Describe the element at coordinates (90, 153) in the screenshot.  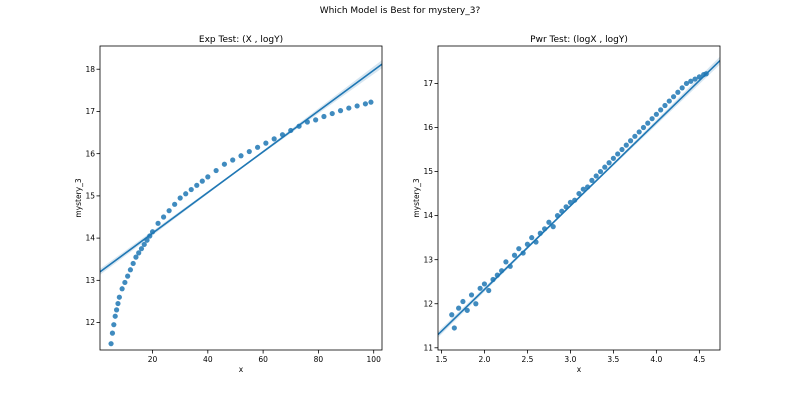
I see `y-tick-label: 16` at that location.